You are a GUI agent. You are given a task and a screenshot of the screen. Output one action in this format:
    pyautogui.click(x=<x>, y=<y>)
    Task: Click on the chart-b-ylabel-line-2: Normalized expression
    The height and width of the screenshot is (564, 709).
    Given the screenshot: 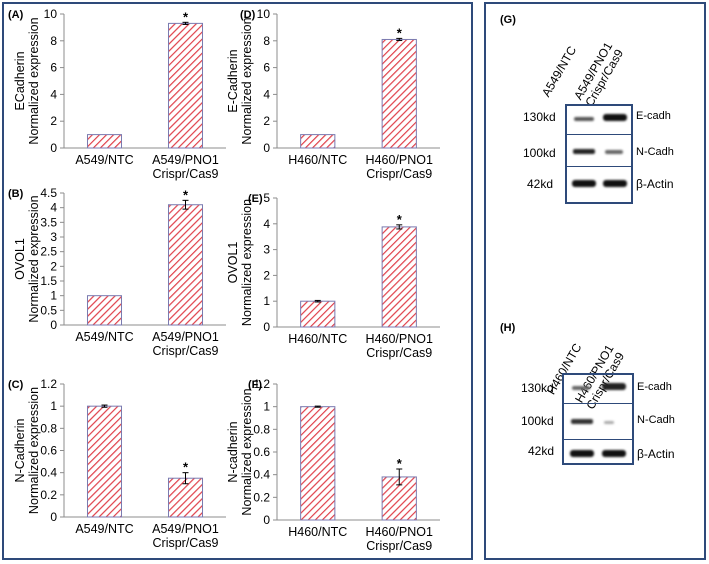 What is the action you would take?
    pyautogui.click(x=34, y=258)
    